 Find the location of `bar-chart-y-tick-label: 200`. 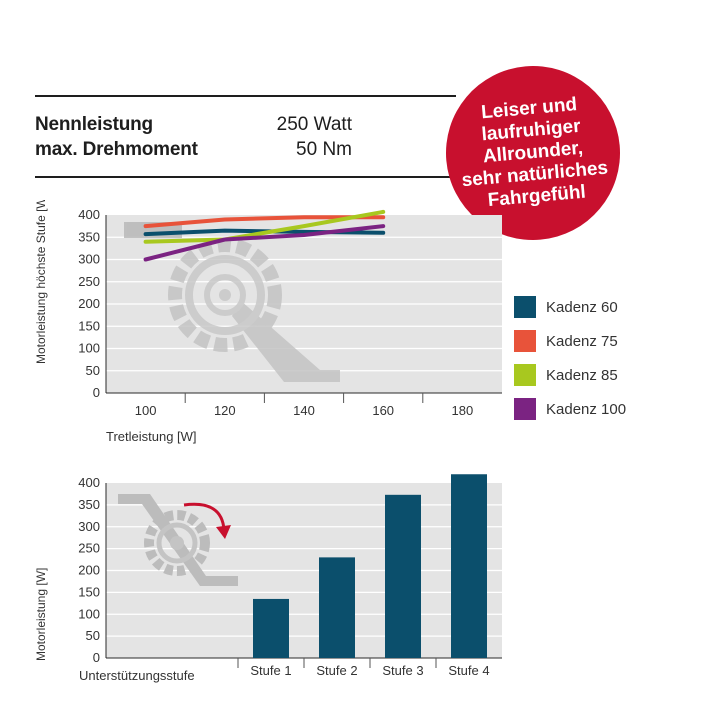

bar-chart-y-tick-label: 200 is located at coordinates (89, 570).